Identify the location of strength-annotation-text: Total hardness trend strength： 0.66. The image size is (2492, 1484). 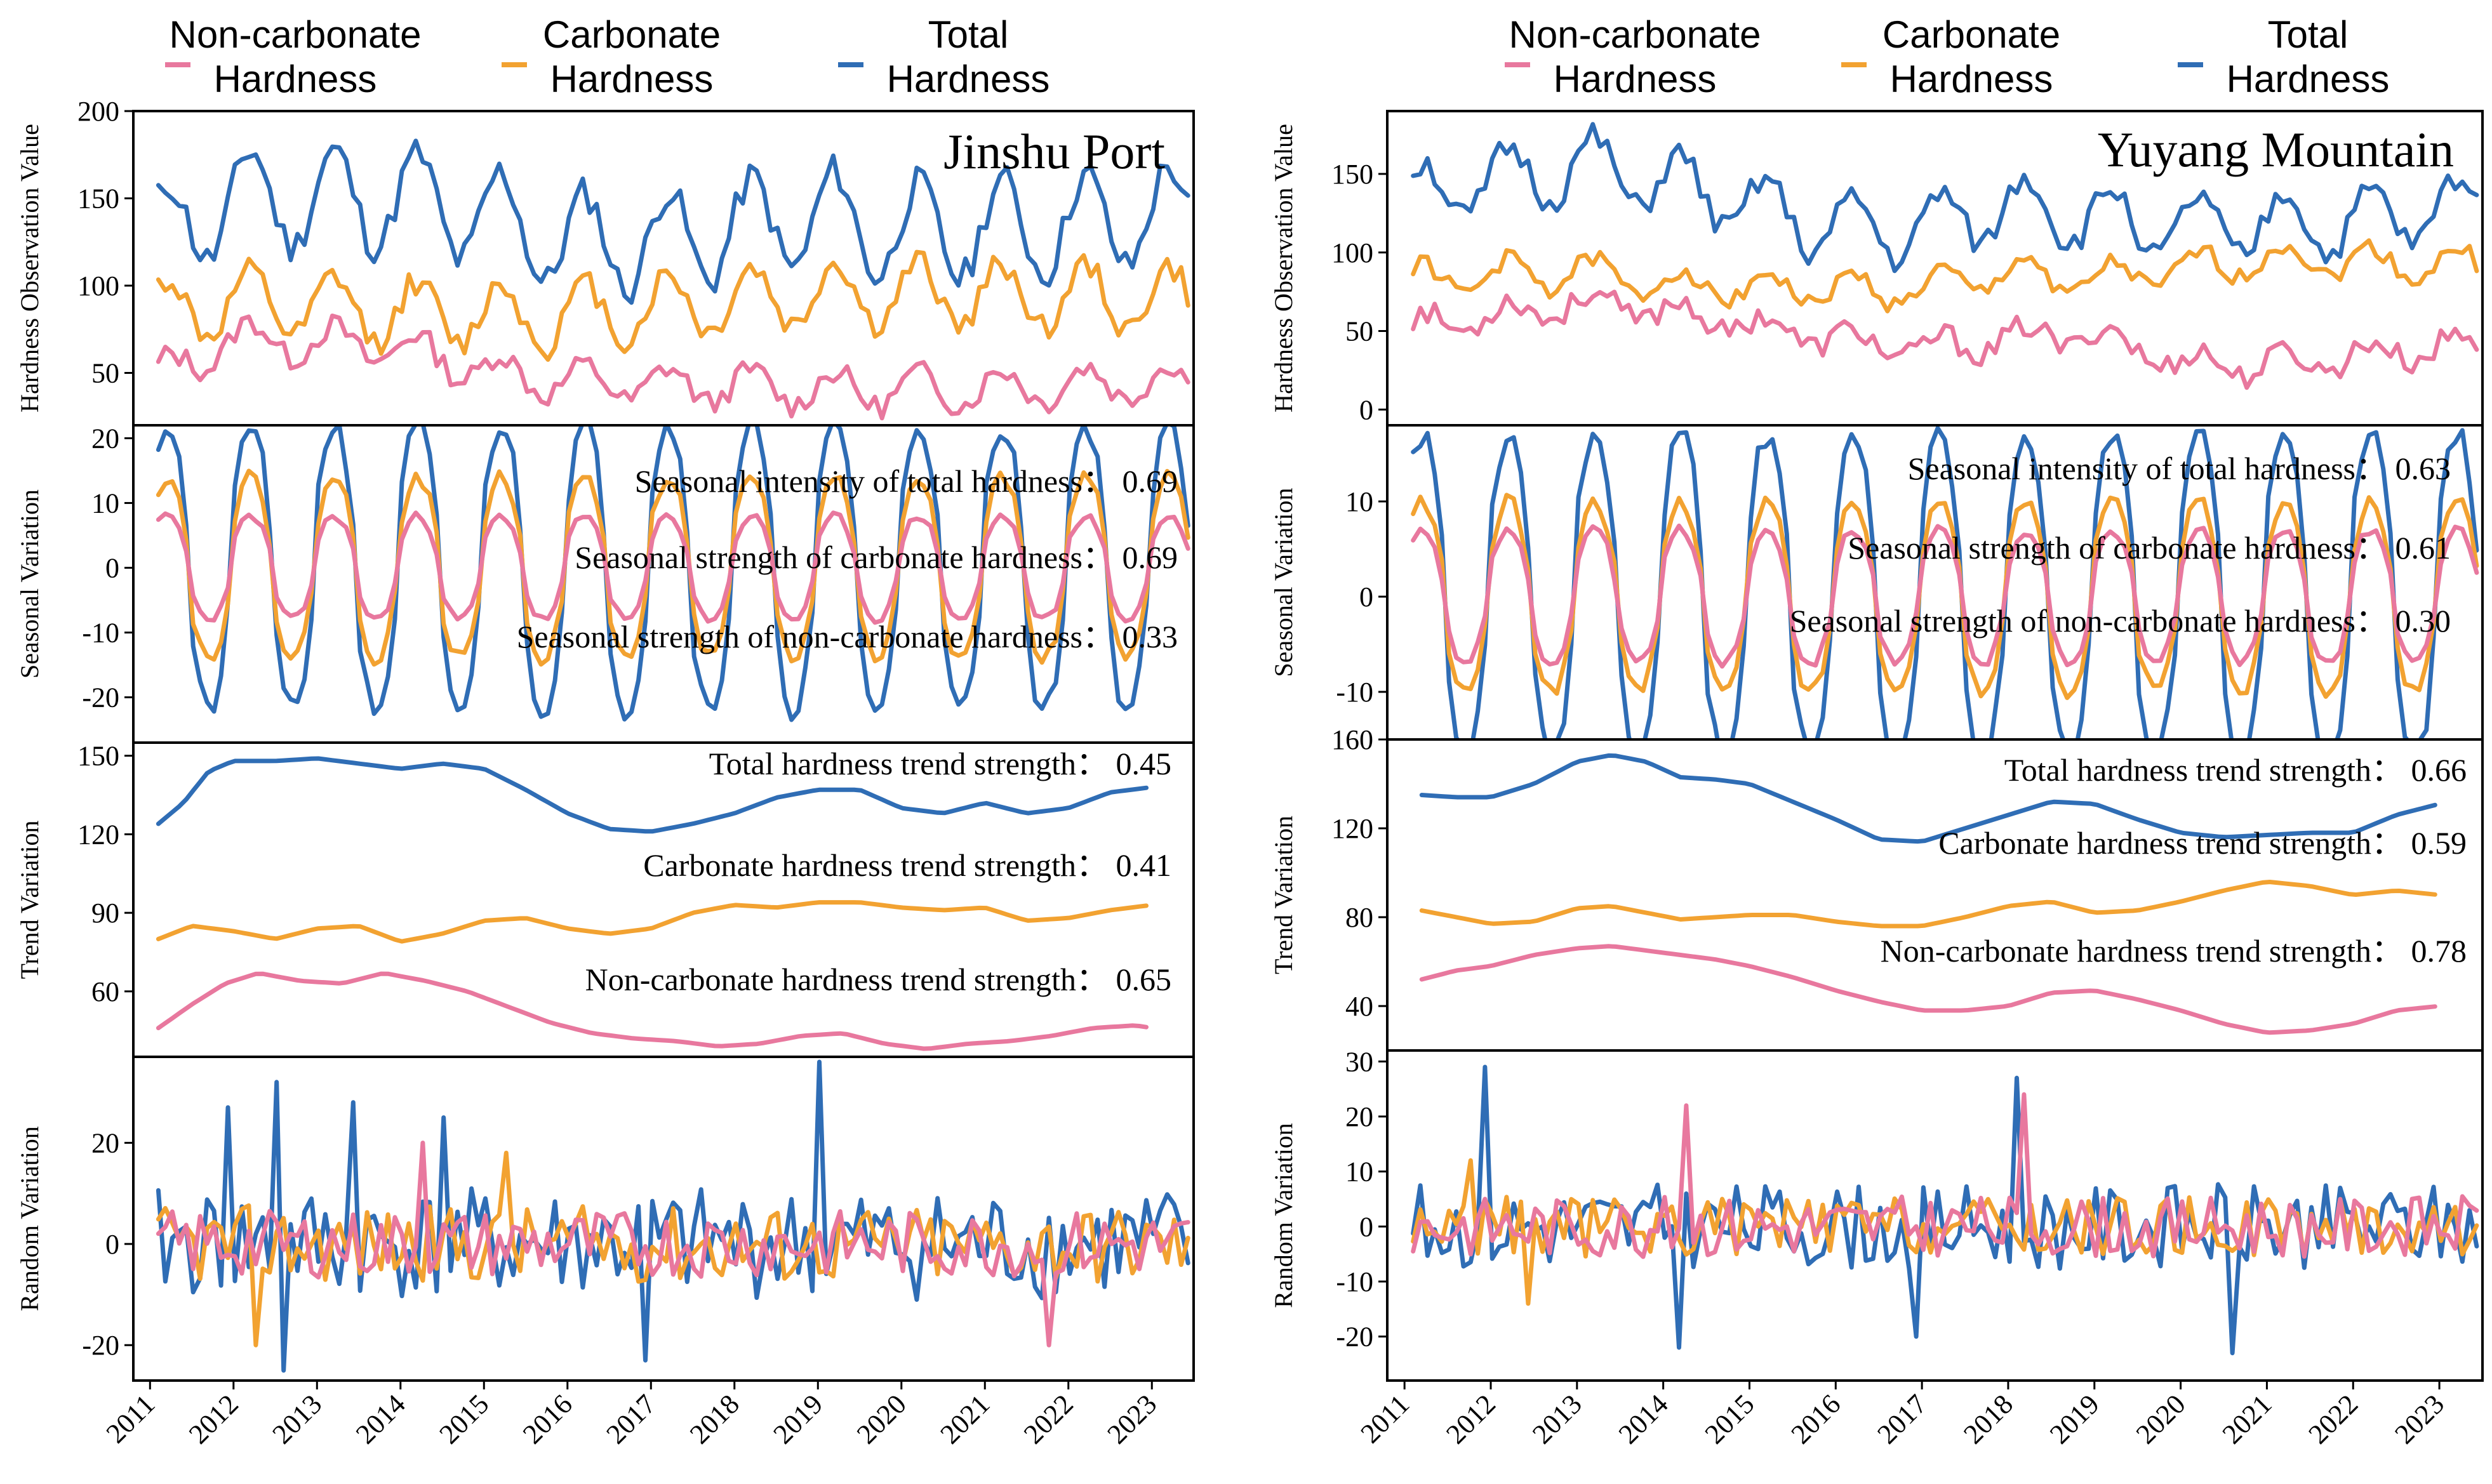
(2235, 770).